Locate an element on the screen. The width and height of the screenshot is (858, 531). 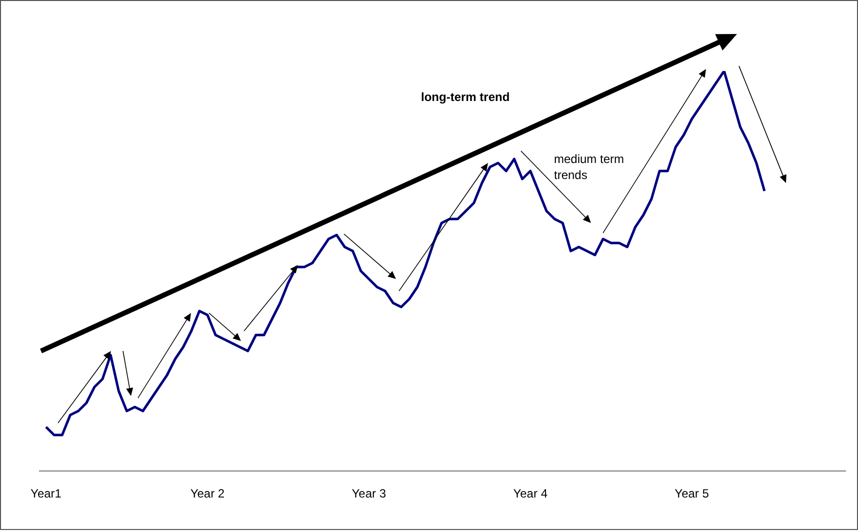
x-tick-label: Year 5 is located at coordinates (692, 493).